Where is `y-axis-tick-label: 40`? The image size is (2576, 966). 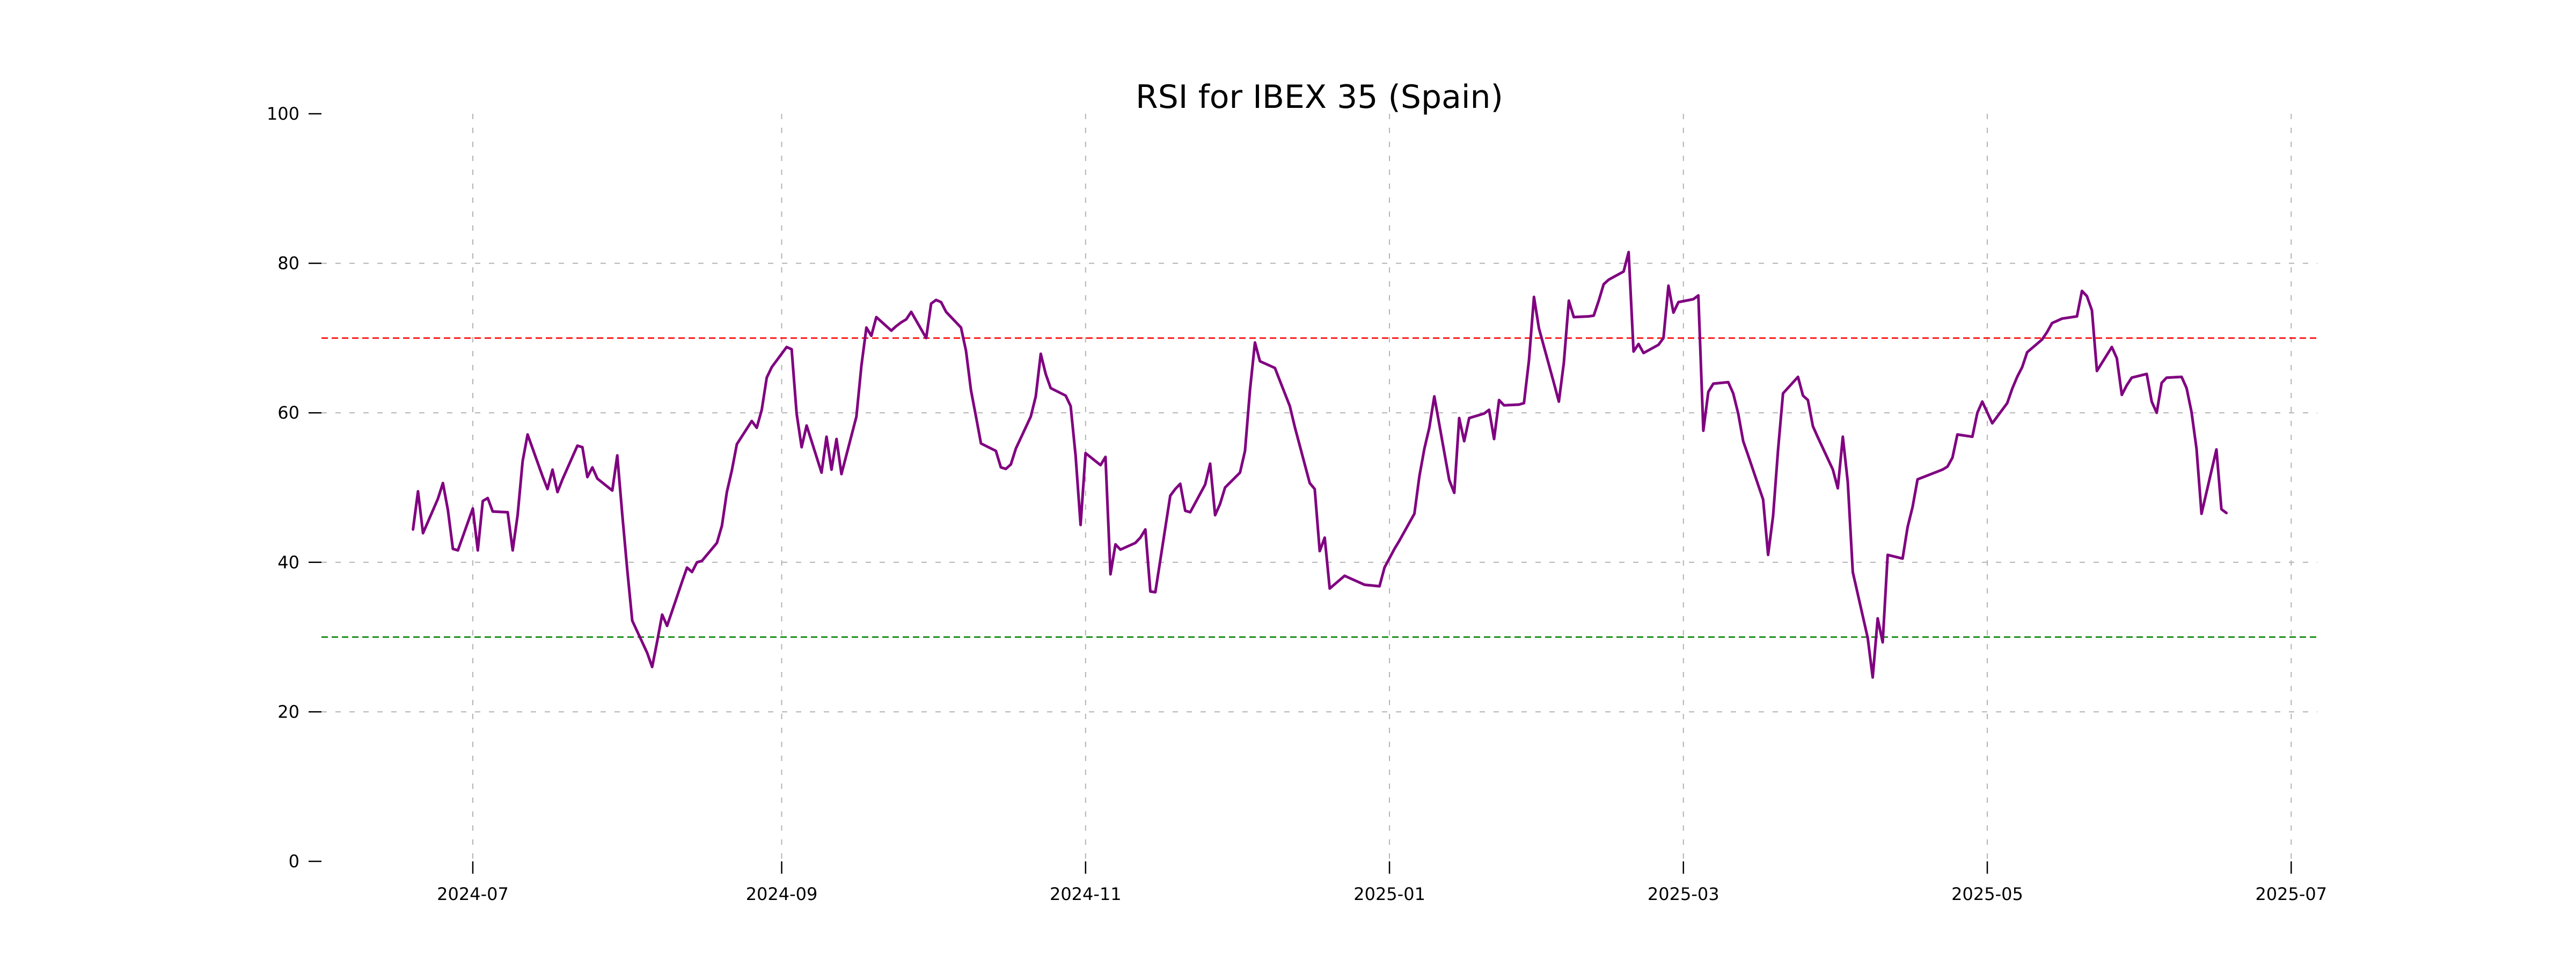
y-axis-tick-label: 40 is located at coordinates (288, 562).